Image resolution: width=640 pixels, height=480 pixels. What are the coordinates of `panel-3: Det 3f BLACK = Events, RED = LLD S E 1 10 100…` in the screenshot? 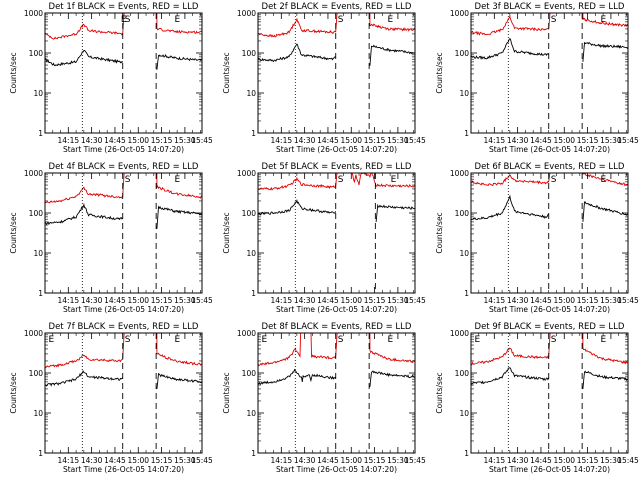 It's located at (537, 78).